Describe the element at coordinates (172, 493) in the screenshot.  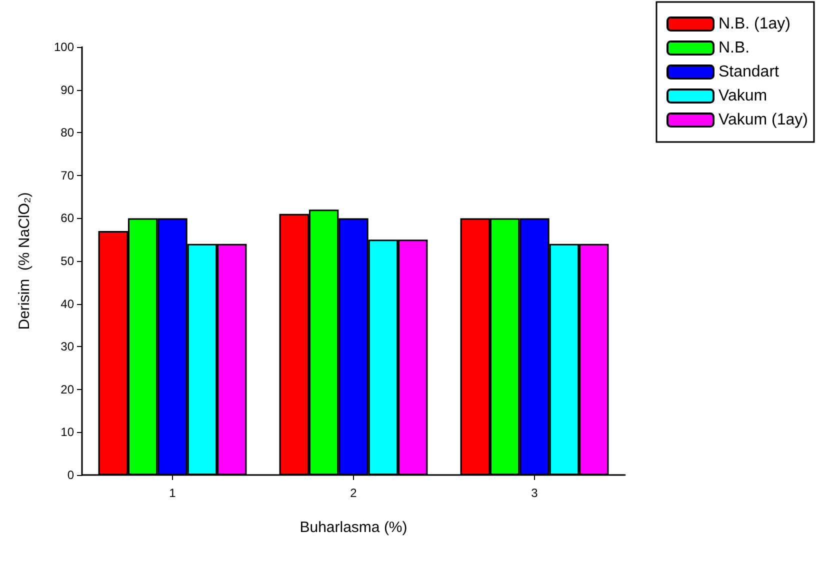
I see `x-tick-label: 1` at that location.